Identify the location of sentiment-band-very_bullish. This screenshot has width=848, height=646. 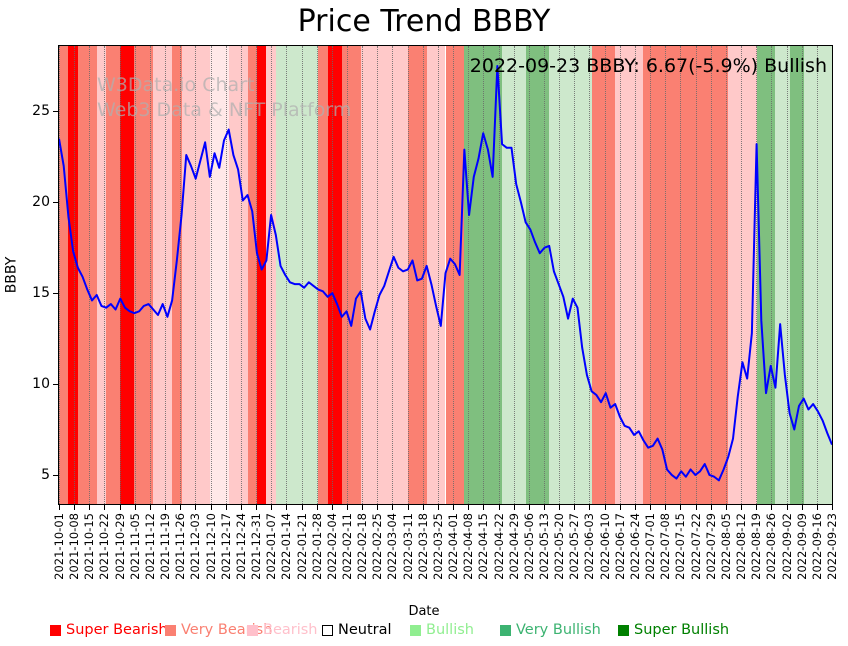
(796, 275).